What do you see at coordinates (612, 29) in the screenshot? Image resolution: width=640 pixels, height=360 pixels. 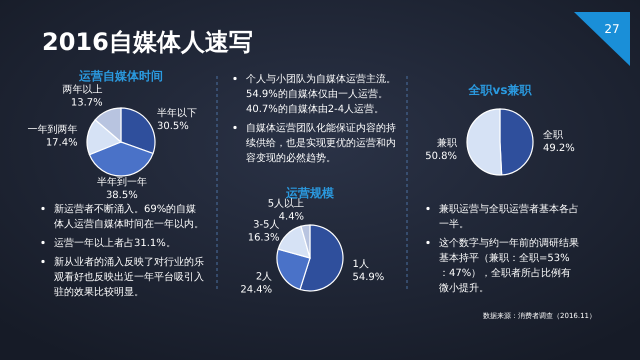 I see `text: 27` at bounding box center [612, 29].